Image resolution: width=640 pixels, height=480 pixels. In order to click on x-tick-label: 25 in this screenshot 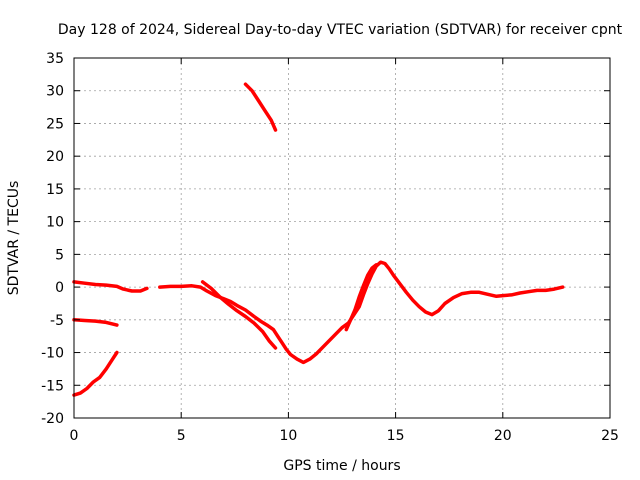, I will do `click(610, 436)`.